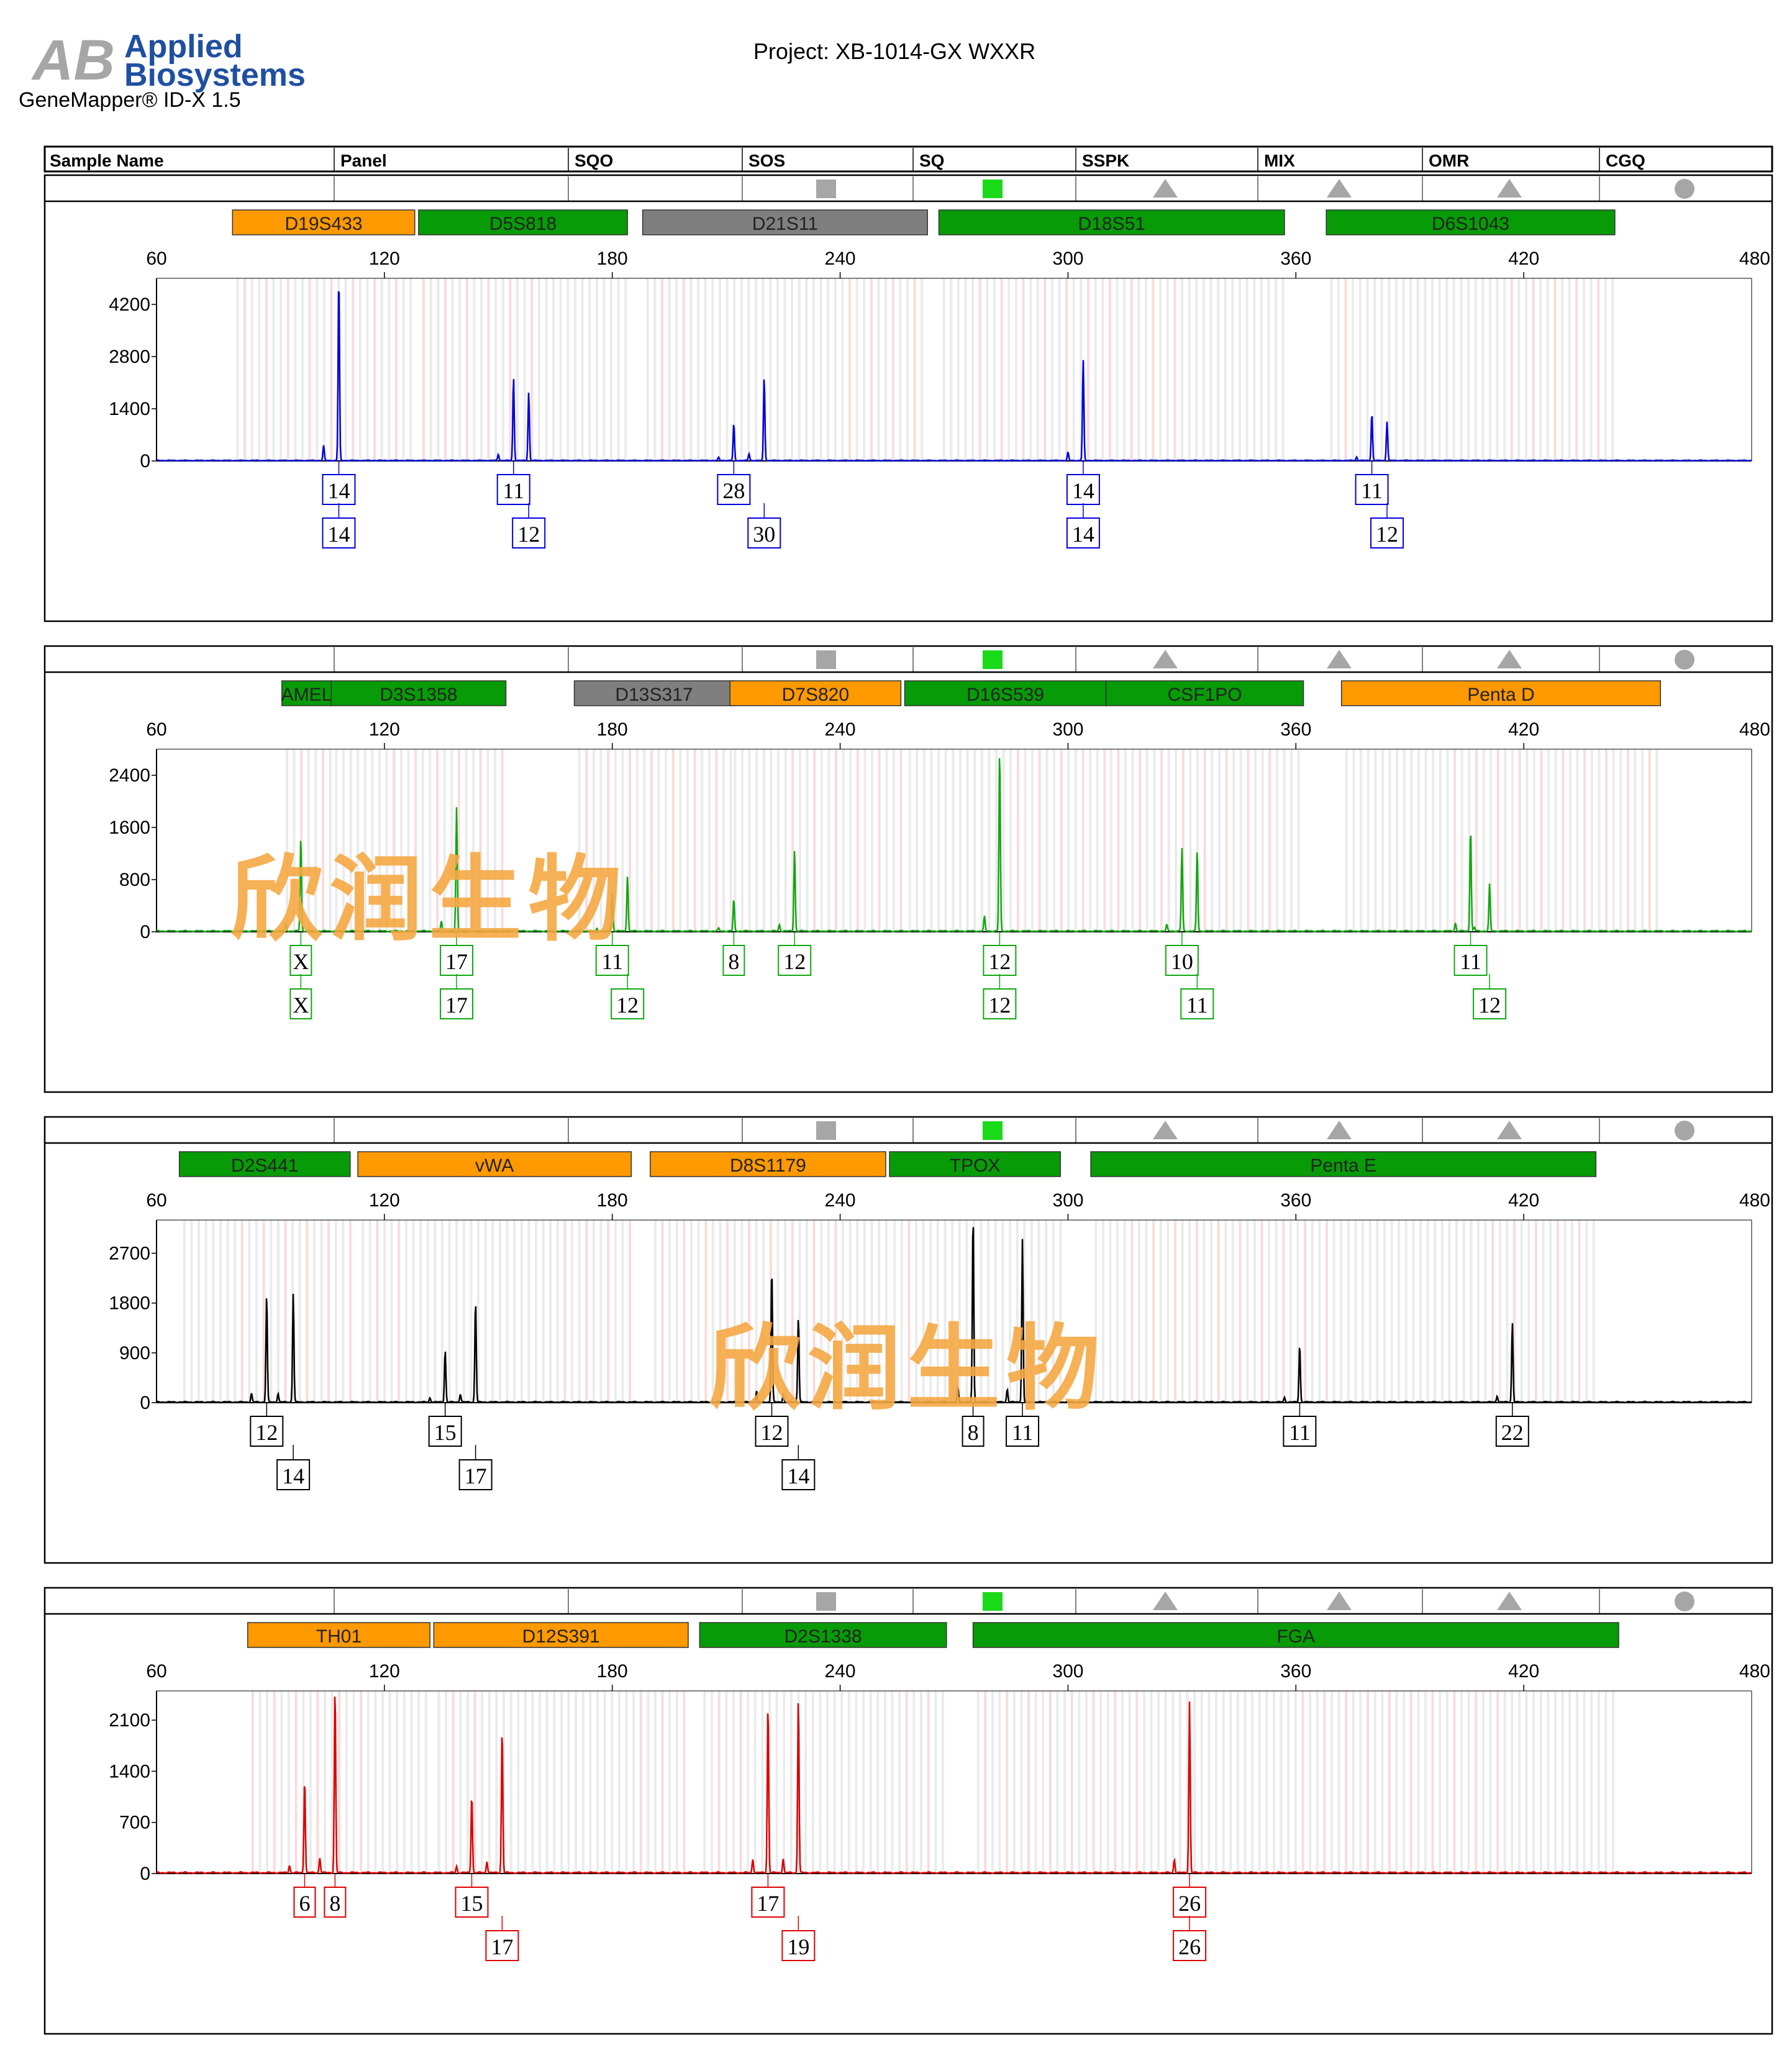  I want to click on column-header-mix: MIX, so click(1279, 160).